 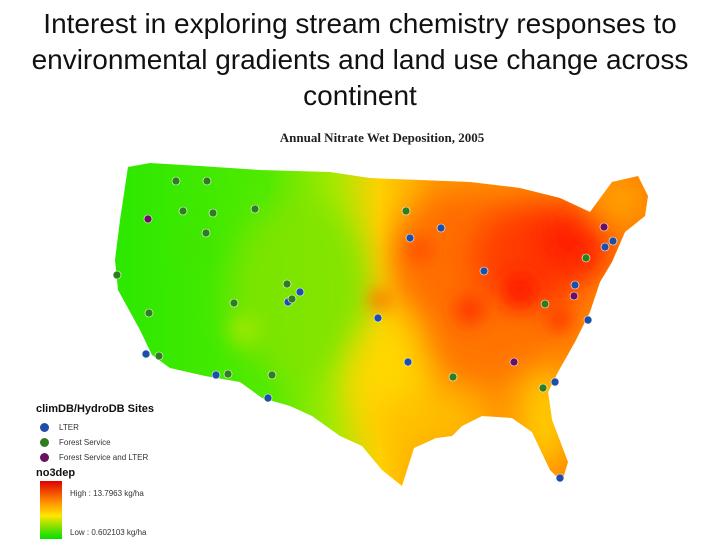 What do you see at coordinates (104, 457) in the screenshot?
I see `legend-item-label: Forest Service and LTER` at bounding box center [104, 457].